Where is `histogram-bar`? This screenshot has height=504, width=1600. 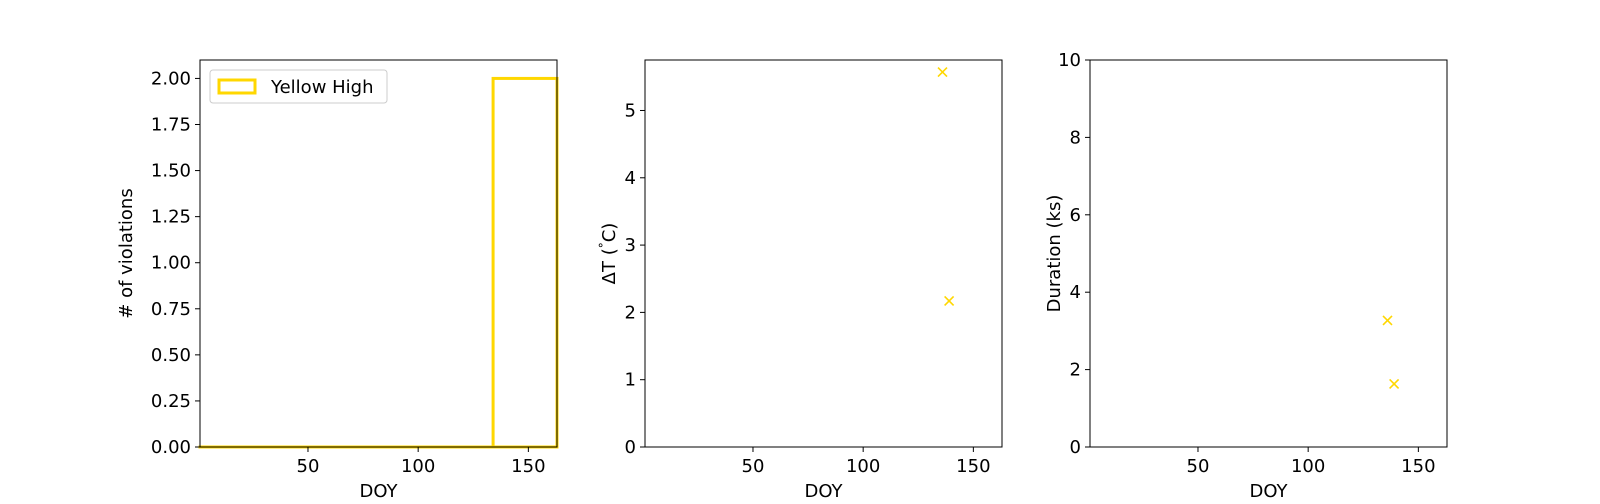
histogram-bar is located at coordinates (525, 262).